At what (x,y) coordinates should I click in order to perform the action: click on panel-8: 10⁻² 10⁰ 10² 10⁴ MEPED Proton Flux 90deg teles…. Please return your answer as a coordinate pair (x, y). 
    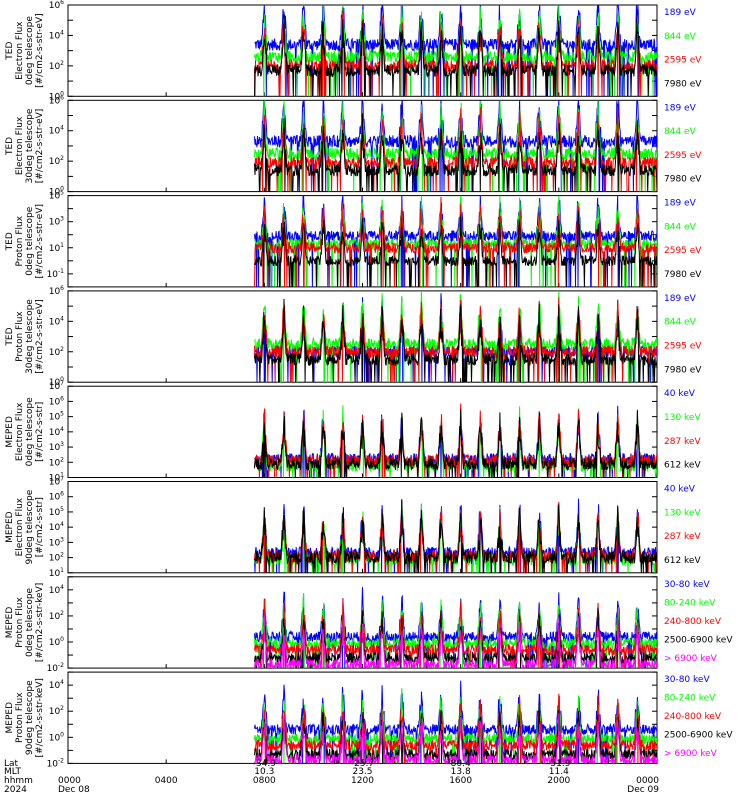
    Looking at the image, I should click on (369, 720).